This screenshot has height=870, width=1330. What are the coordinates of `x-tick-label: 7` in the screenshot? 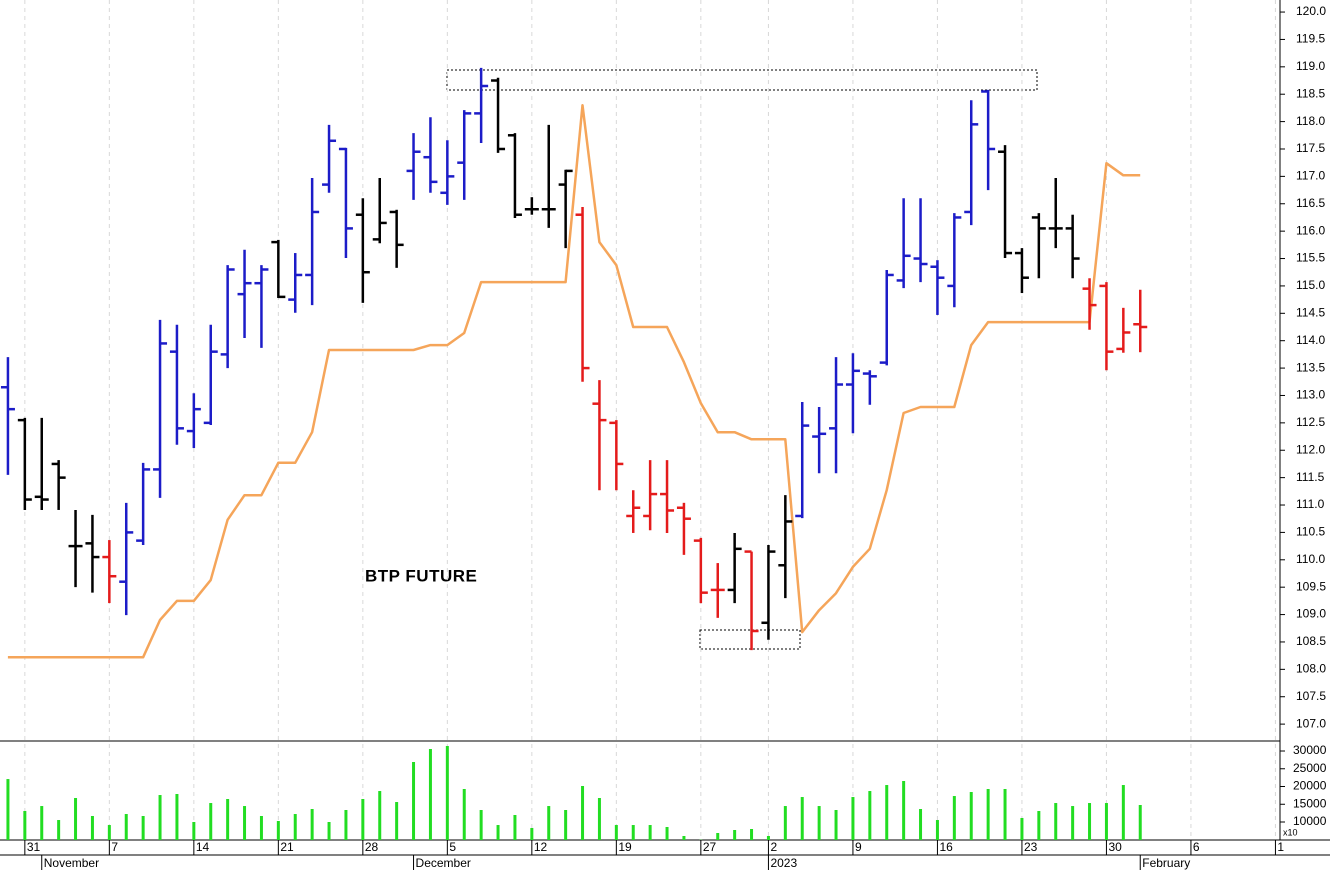 It's located at (114, 847).